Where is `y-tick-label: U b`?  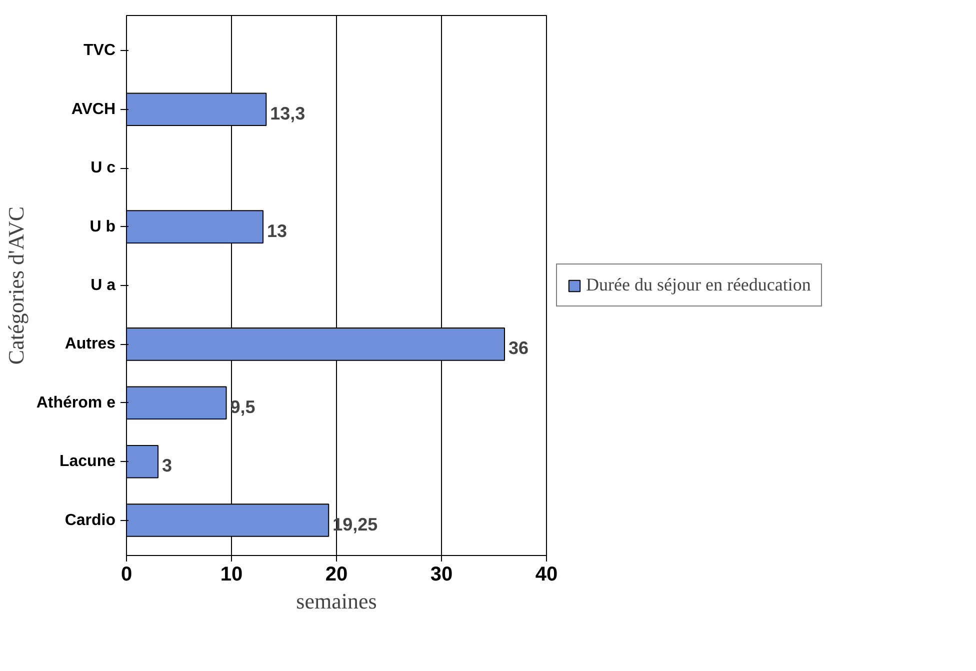
y-tick-label: U b is located at coordinates (103, 227).